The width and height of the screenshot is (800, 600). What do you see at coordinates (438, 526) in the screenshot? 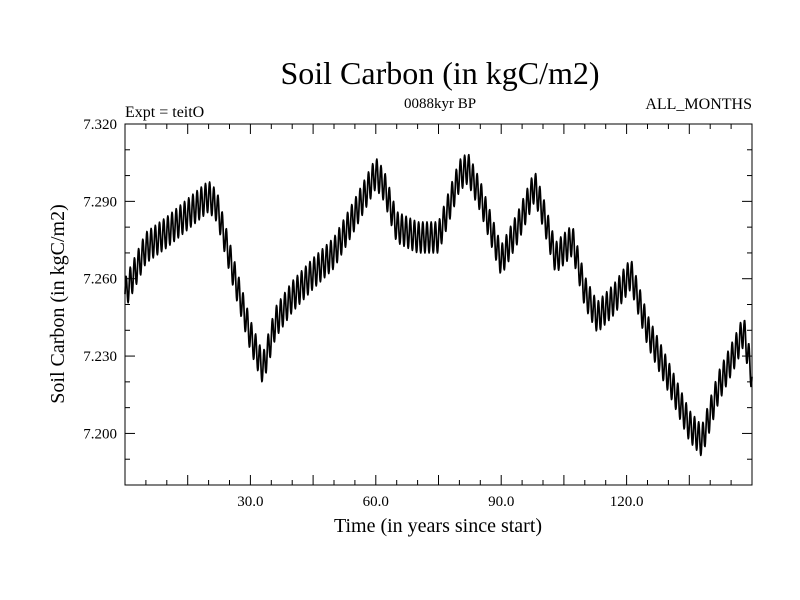
I see `x-axis-label: Time (in years since start)` at bounding box center [438, 526].